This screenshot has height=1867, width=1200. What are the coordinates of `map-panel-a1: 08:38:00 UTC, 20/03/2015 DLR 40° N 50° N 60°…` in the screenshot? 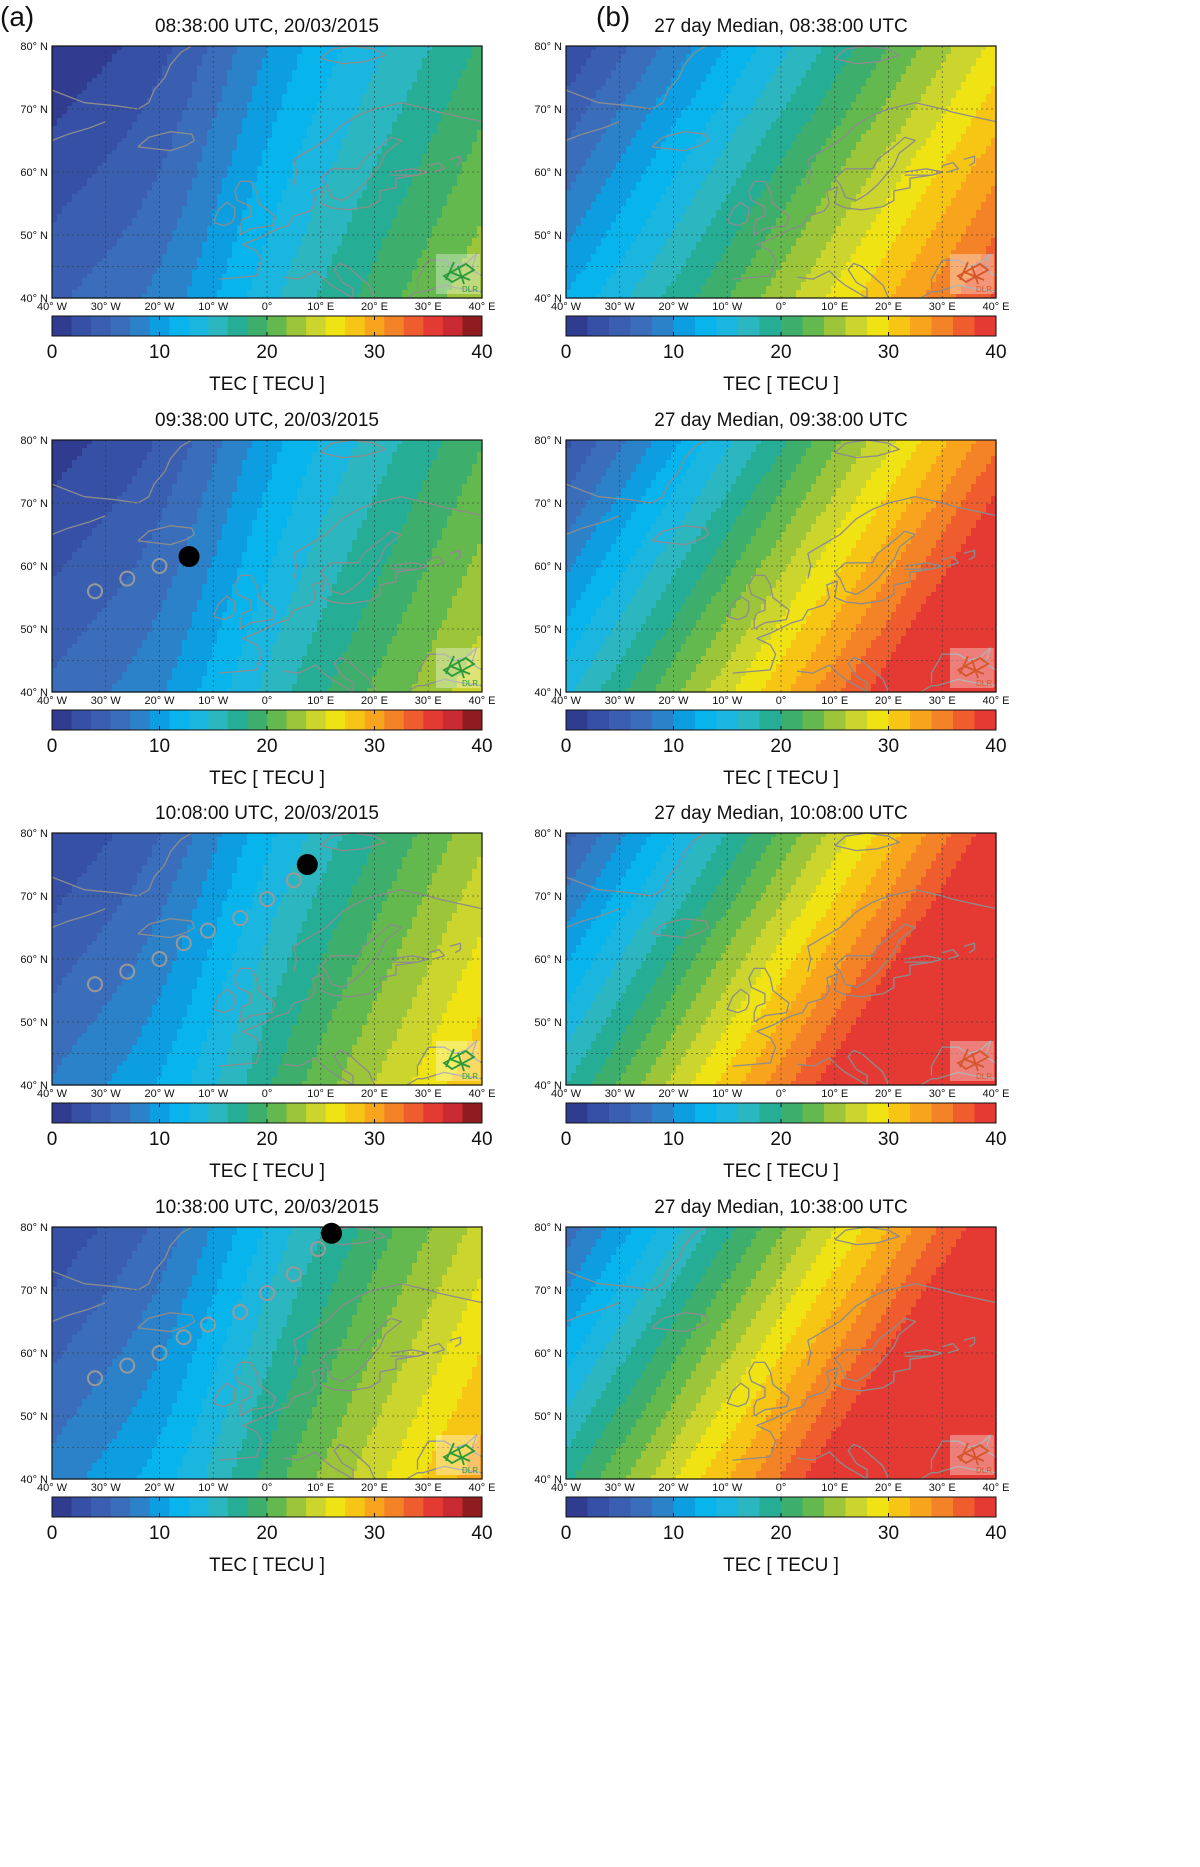 It's located at (257, 205).